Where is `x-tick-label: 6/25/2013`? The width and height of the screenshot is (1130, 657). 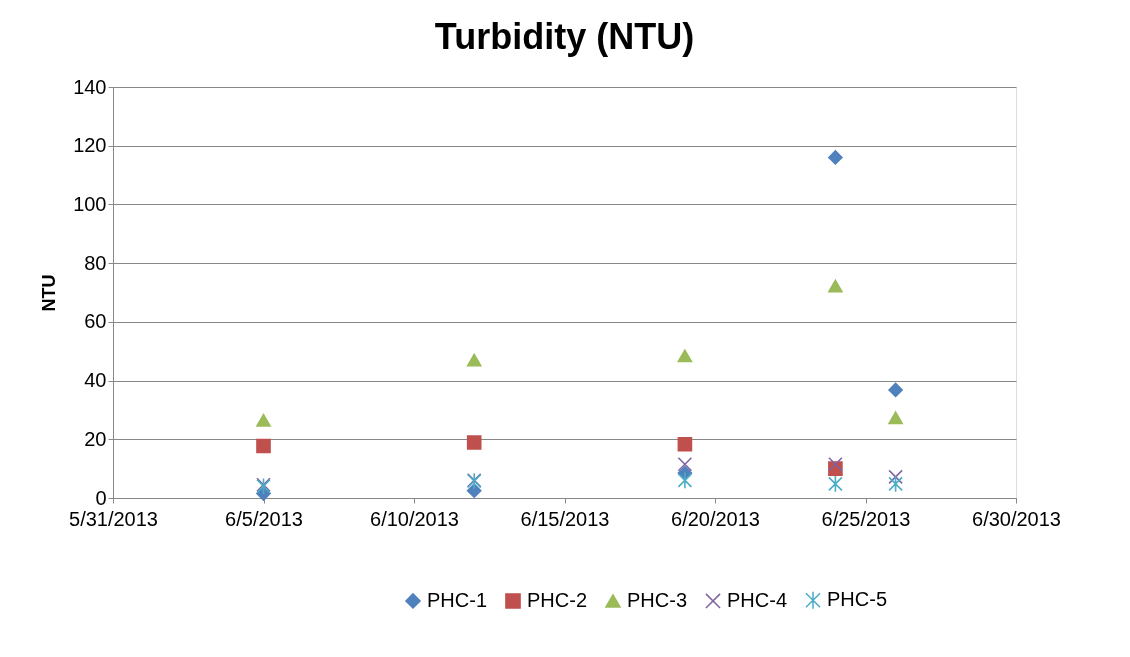
x-tick-label: 6/25/2013 is located at coordinates (866, 518).